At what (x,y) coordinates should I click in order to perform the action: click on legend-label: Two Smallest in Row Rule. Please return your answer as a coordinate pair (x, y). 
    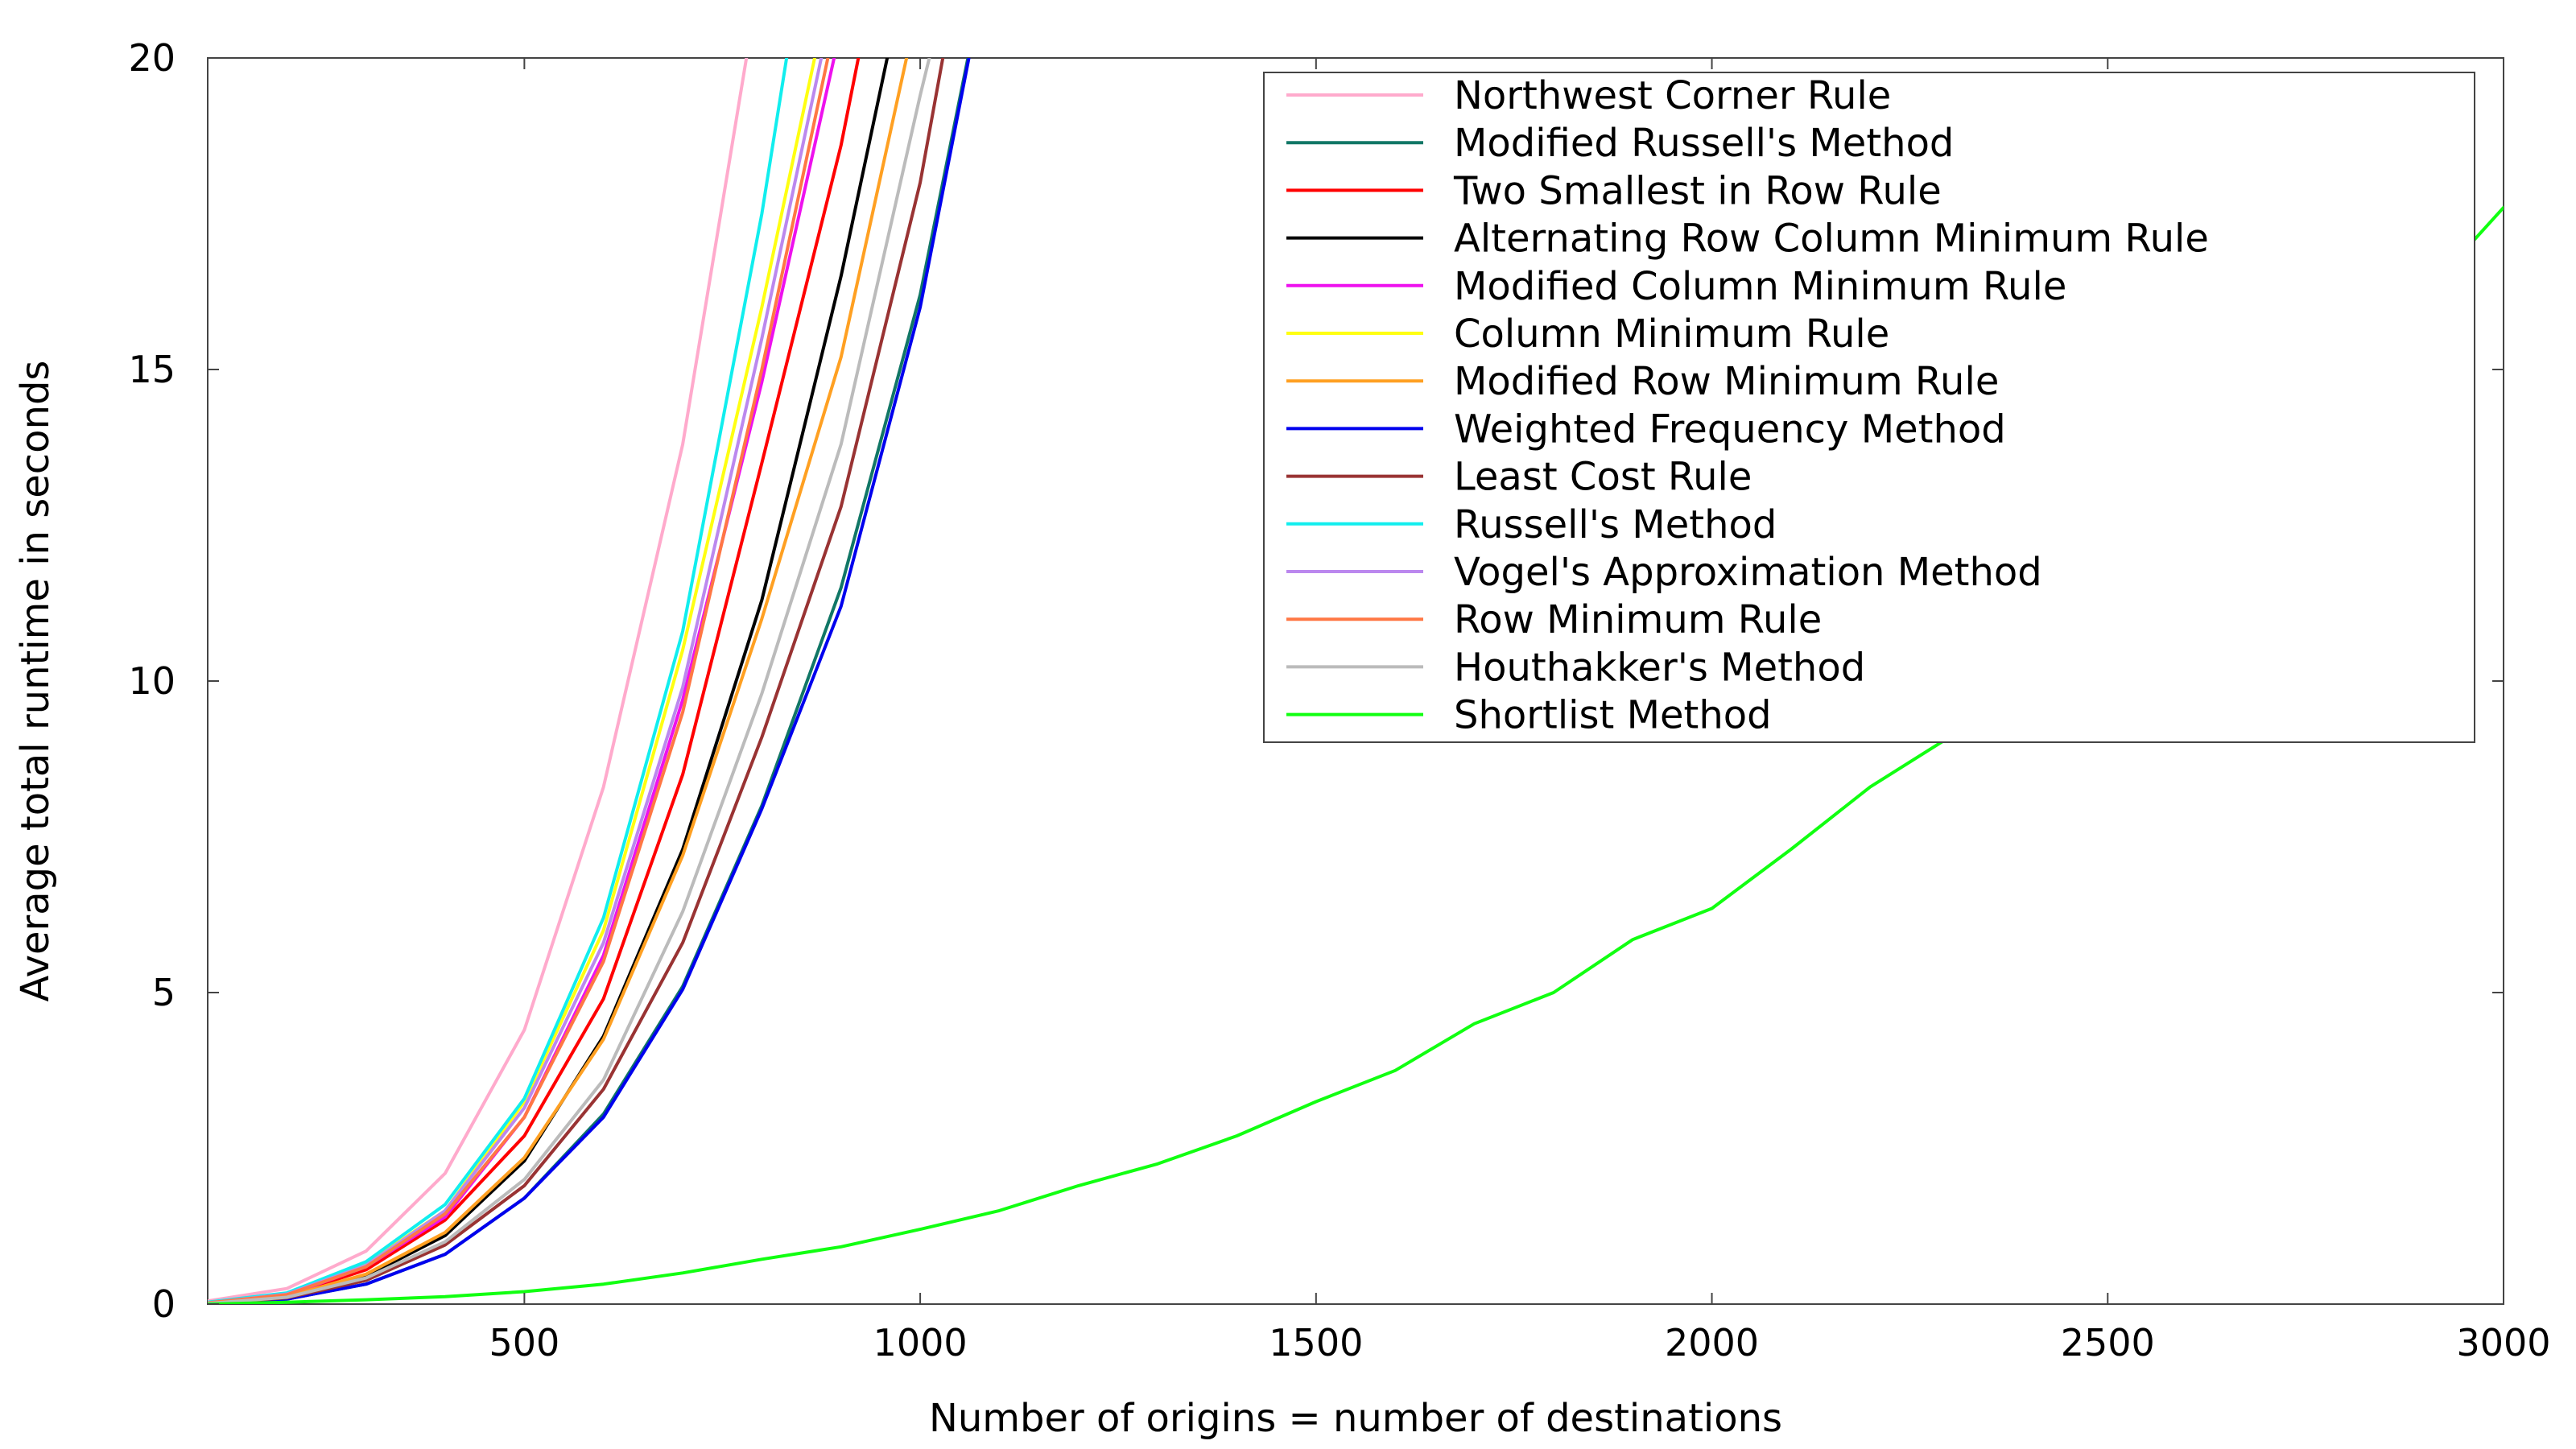
    Looking at the image, I should click on (1697, 190).